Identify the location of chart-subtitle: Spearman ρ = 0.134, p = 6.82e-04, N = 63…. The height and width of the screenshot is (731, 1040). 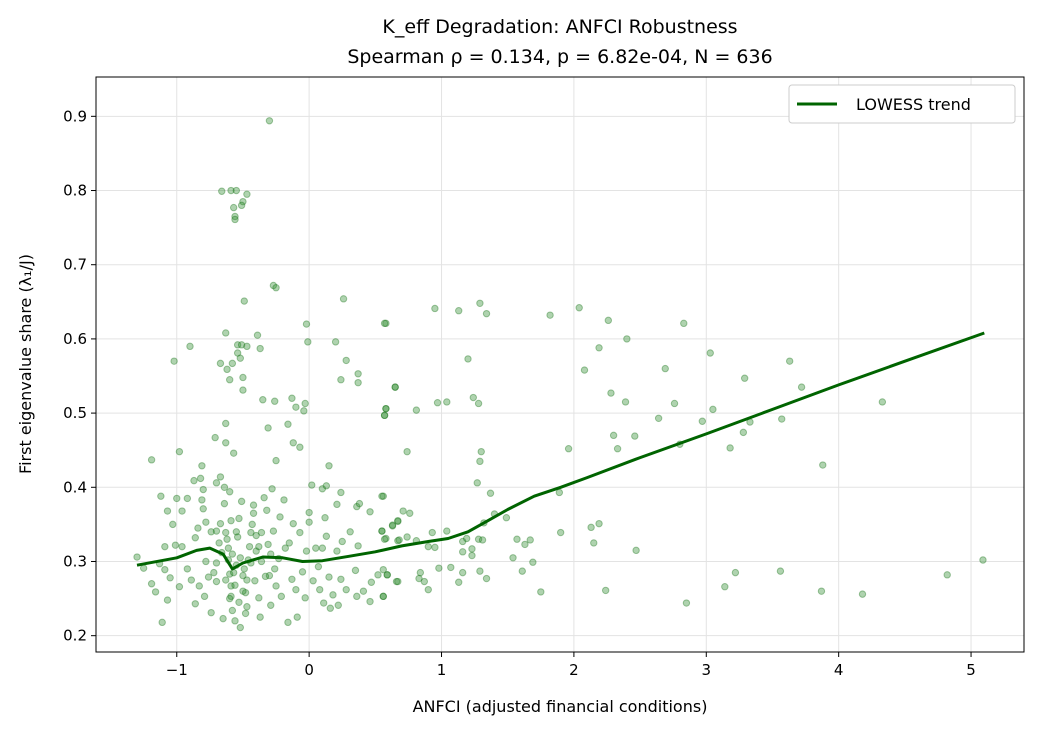
(559, 57).